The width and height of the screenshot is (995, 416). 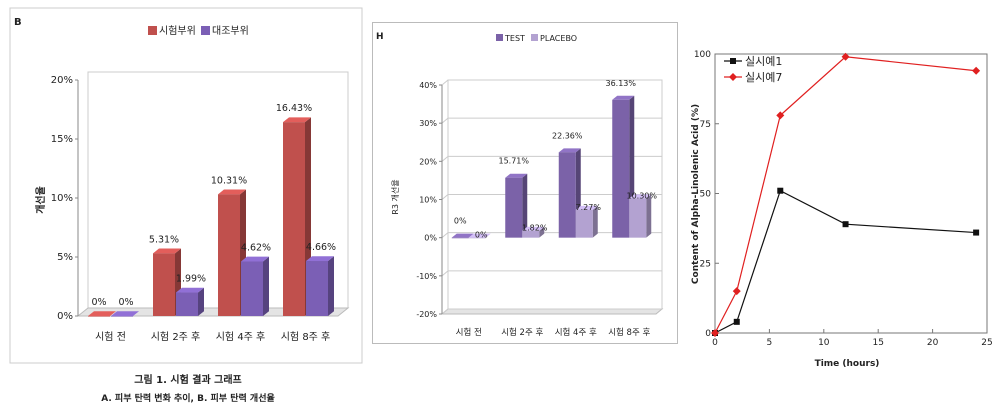 I want to click on y-tick-label: 5%, so click(x=65, y=257).